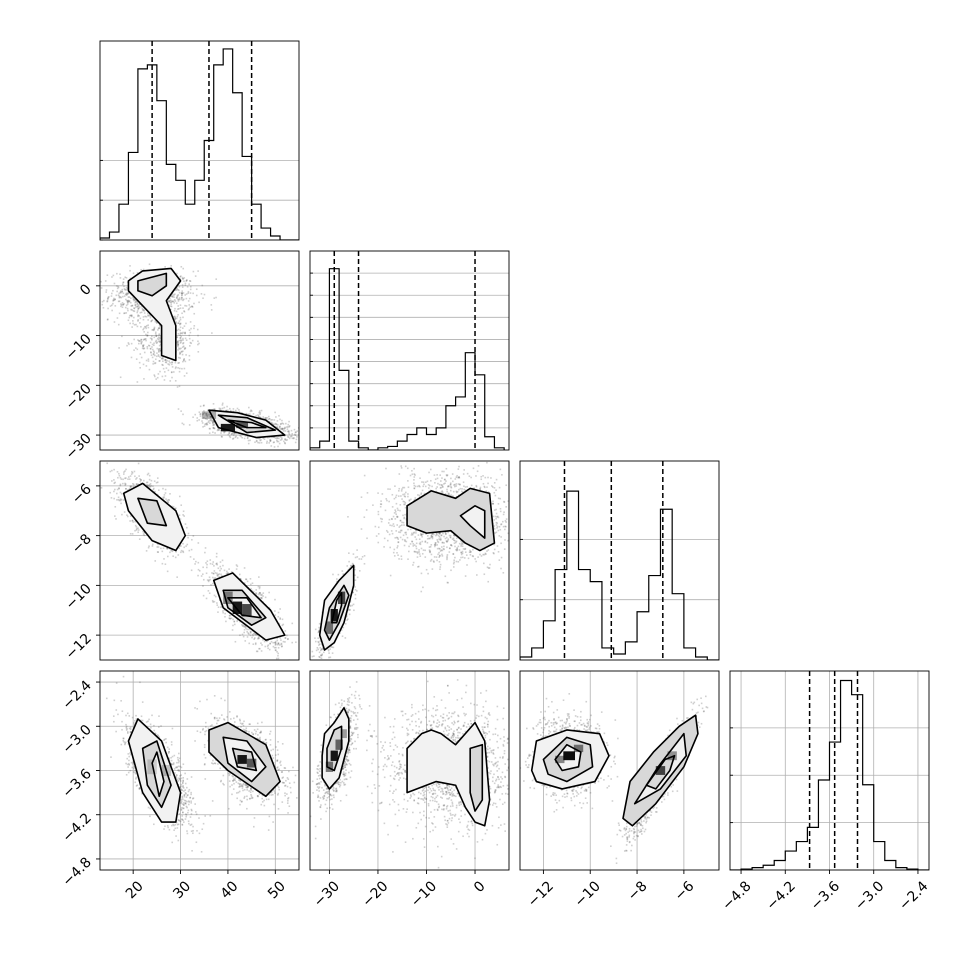 This screenshot has height=970, width=970. I want to click on panel-frame, so click(199, 350).